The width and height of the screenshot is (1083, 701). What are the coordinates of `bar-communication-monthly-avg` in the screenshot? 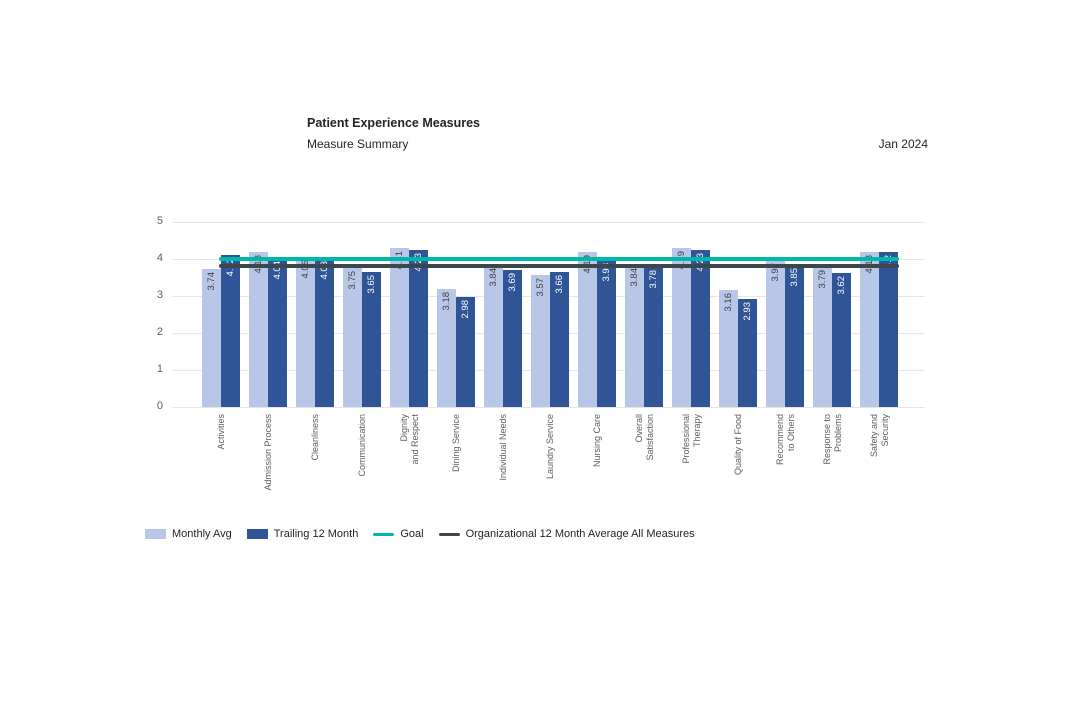 It's located at (352, 337).